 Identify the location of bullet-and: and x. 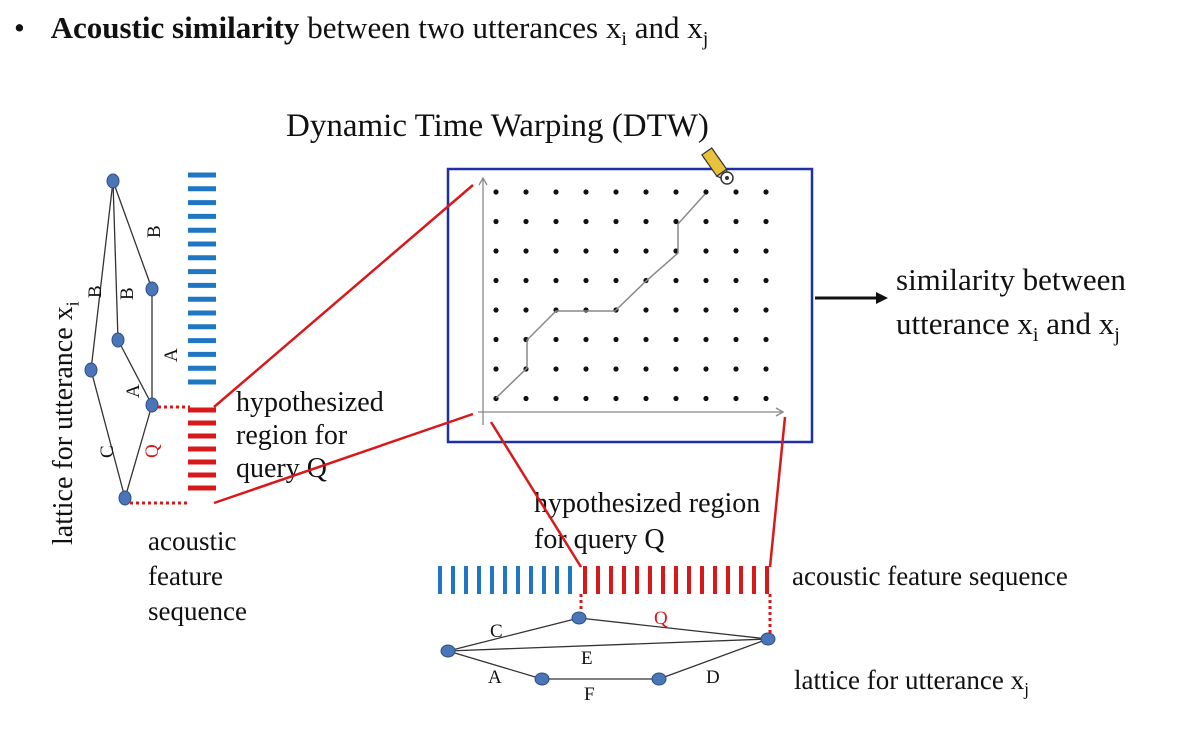
(664, 27).